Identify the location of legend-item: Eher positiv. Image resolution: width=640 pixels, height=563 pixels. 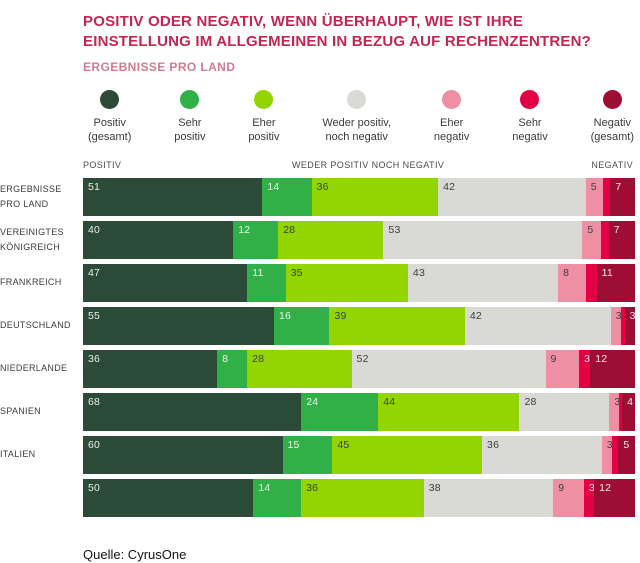
(264, 117).